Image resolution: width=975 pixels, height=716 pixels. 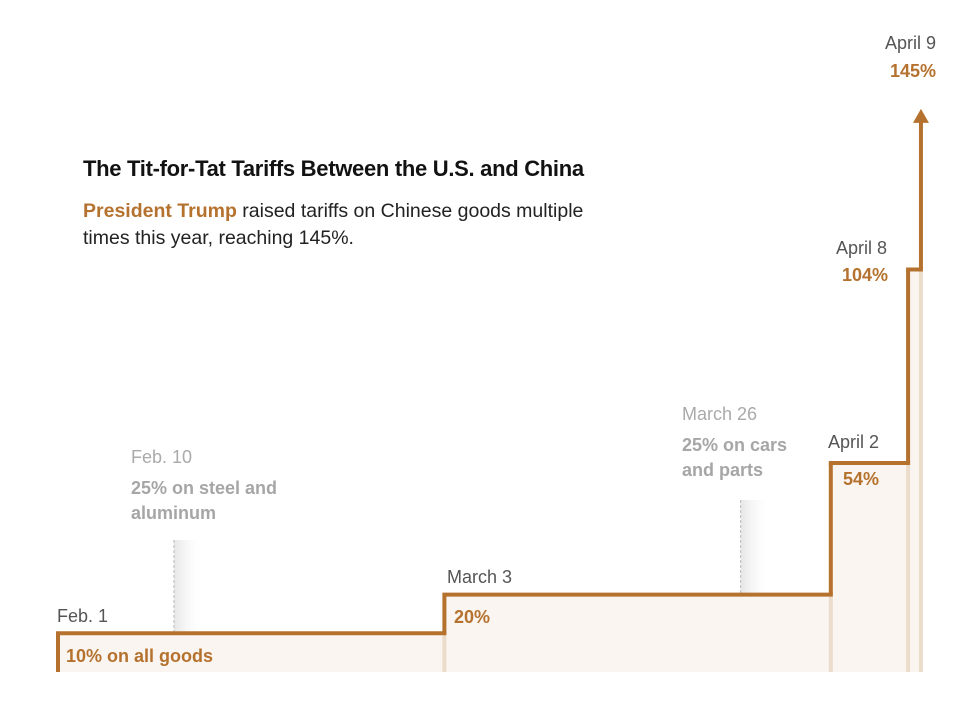 I want to click on annotation-text-feb-10: 25% on steel and aluminum, so click(x=204, y=500).